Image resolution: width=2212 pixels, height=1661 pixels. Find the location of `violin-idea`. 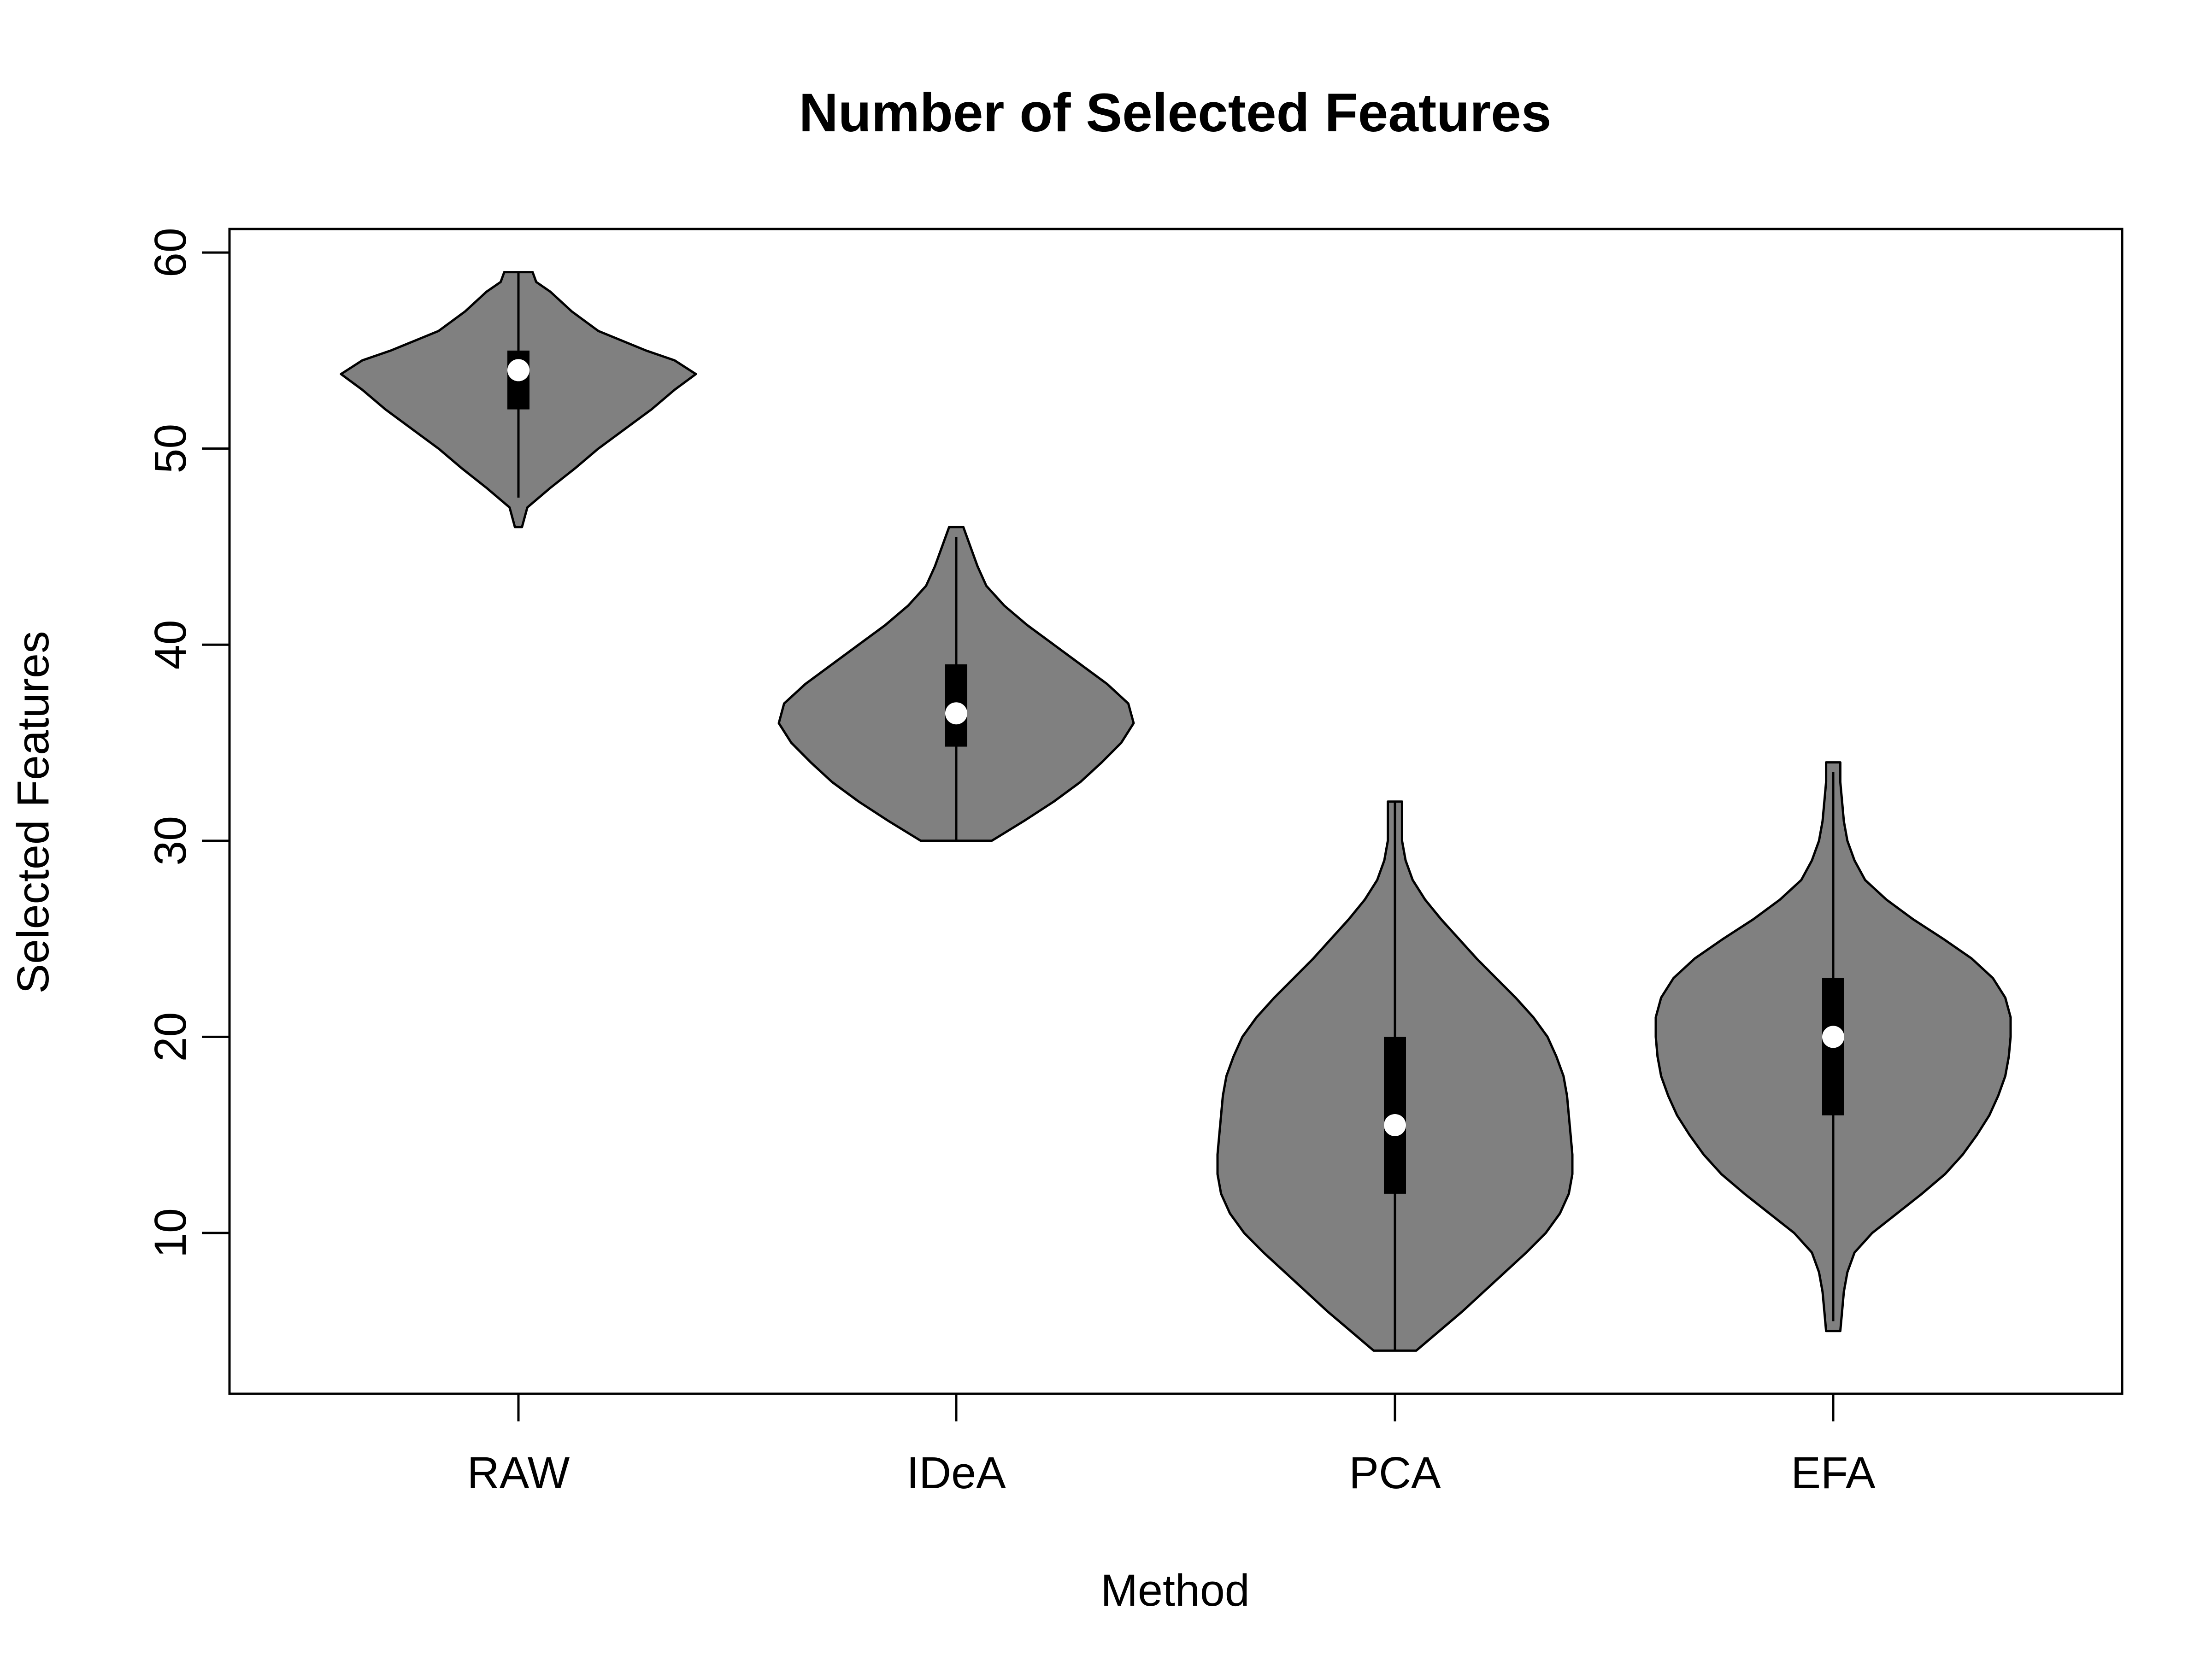

violin-idea is located at coordinates (956, 684).